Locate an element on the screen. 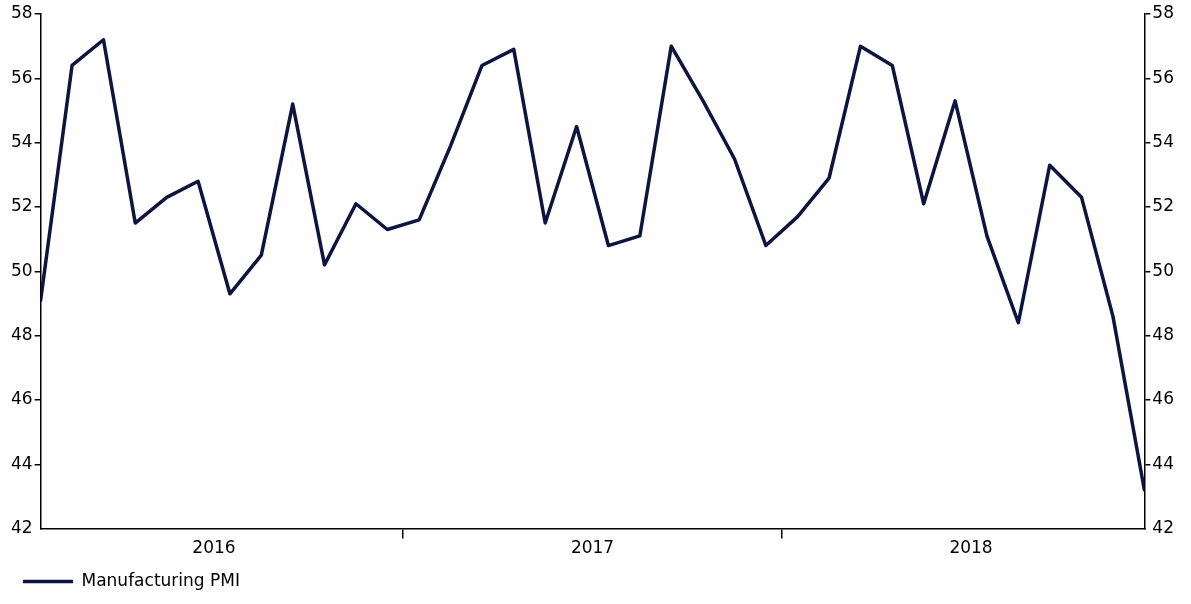 The width and height of the screenshot is (1191, 604). y-tick-label: 54 is located at coordinates (21, 141).